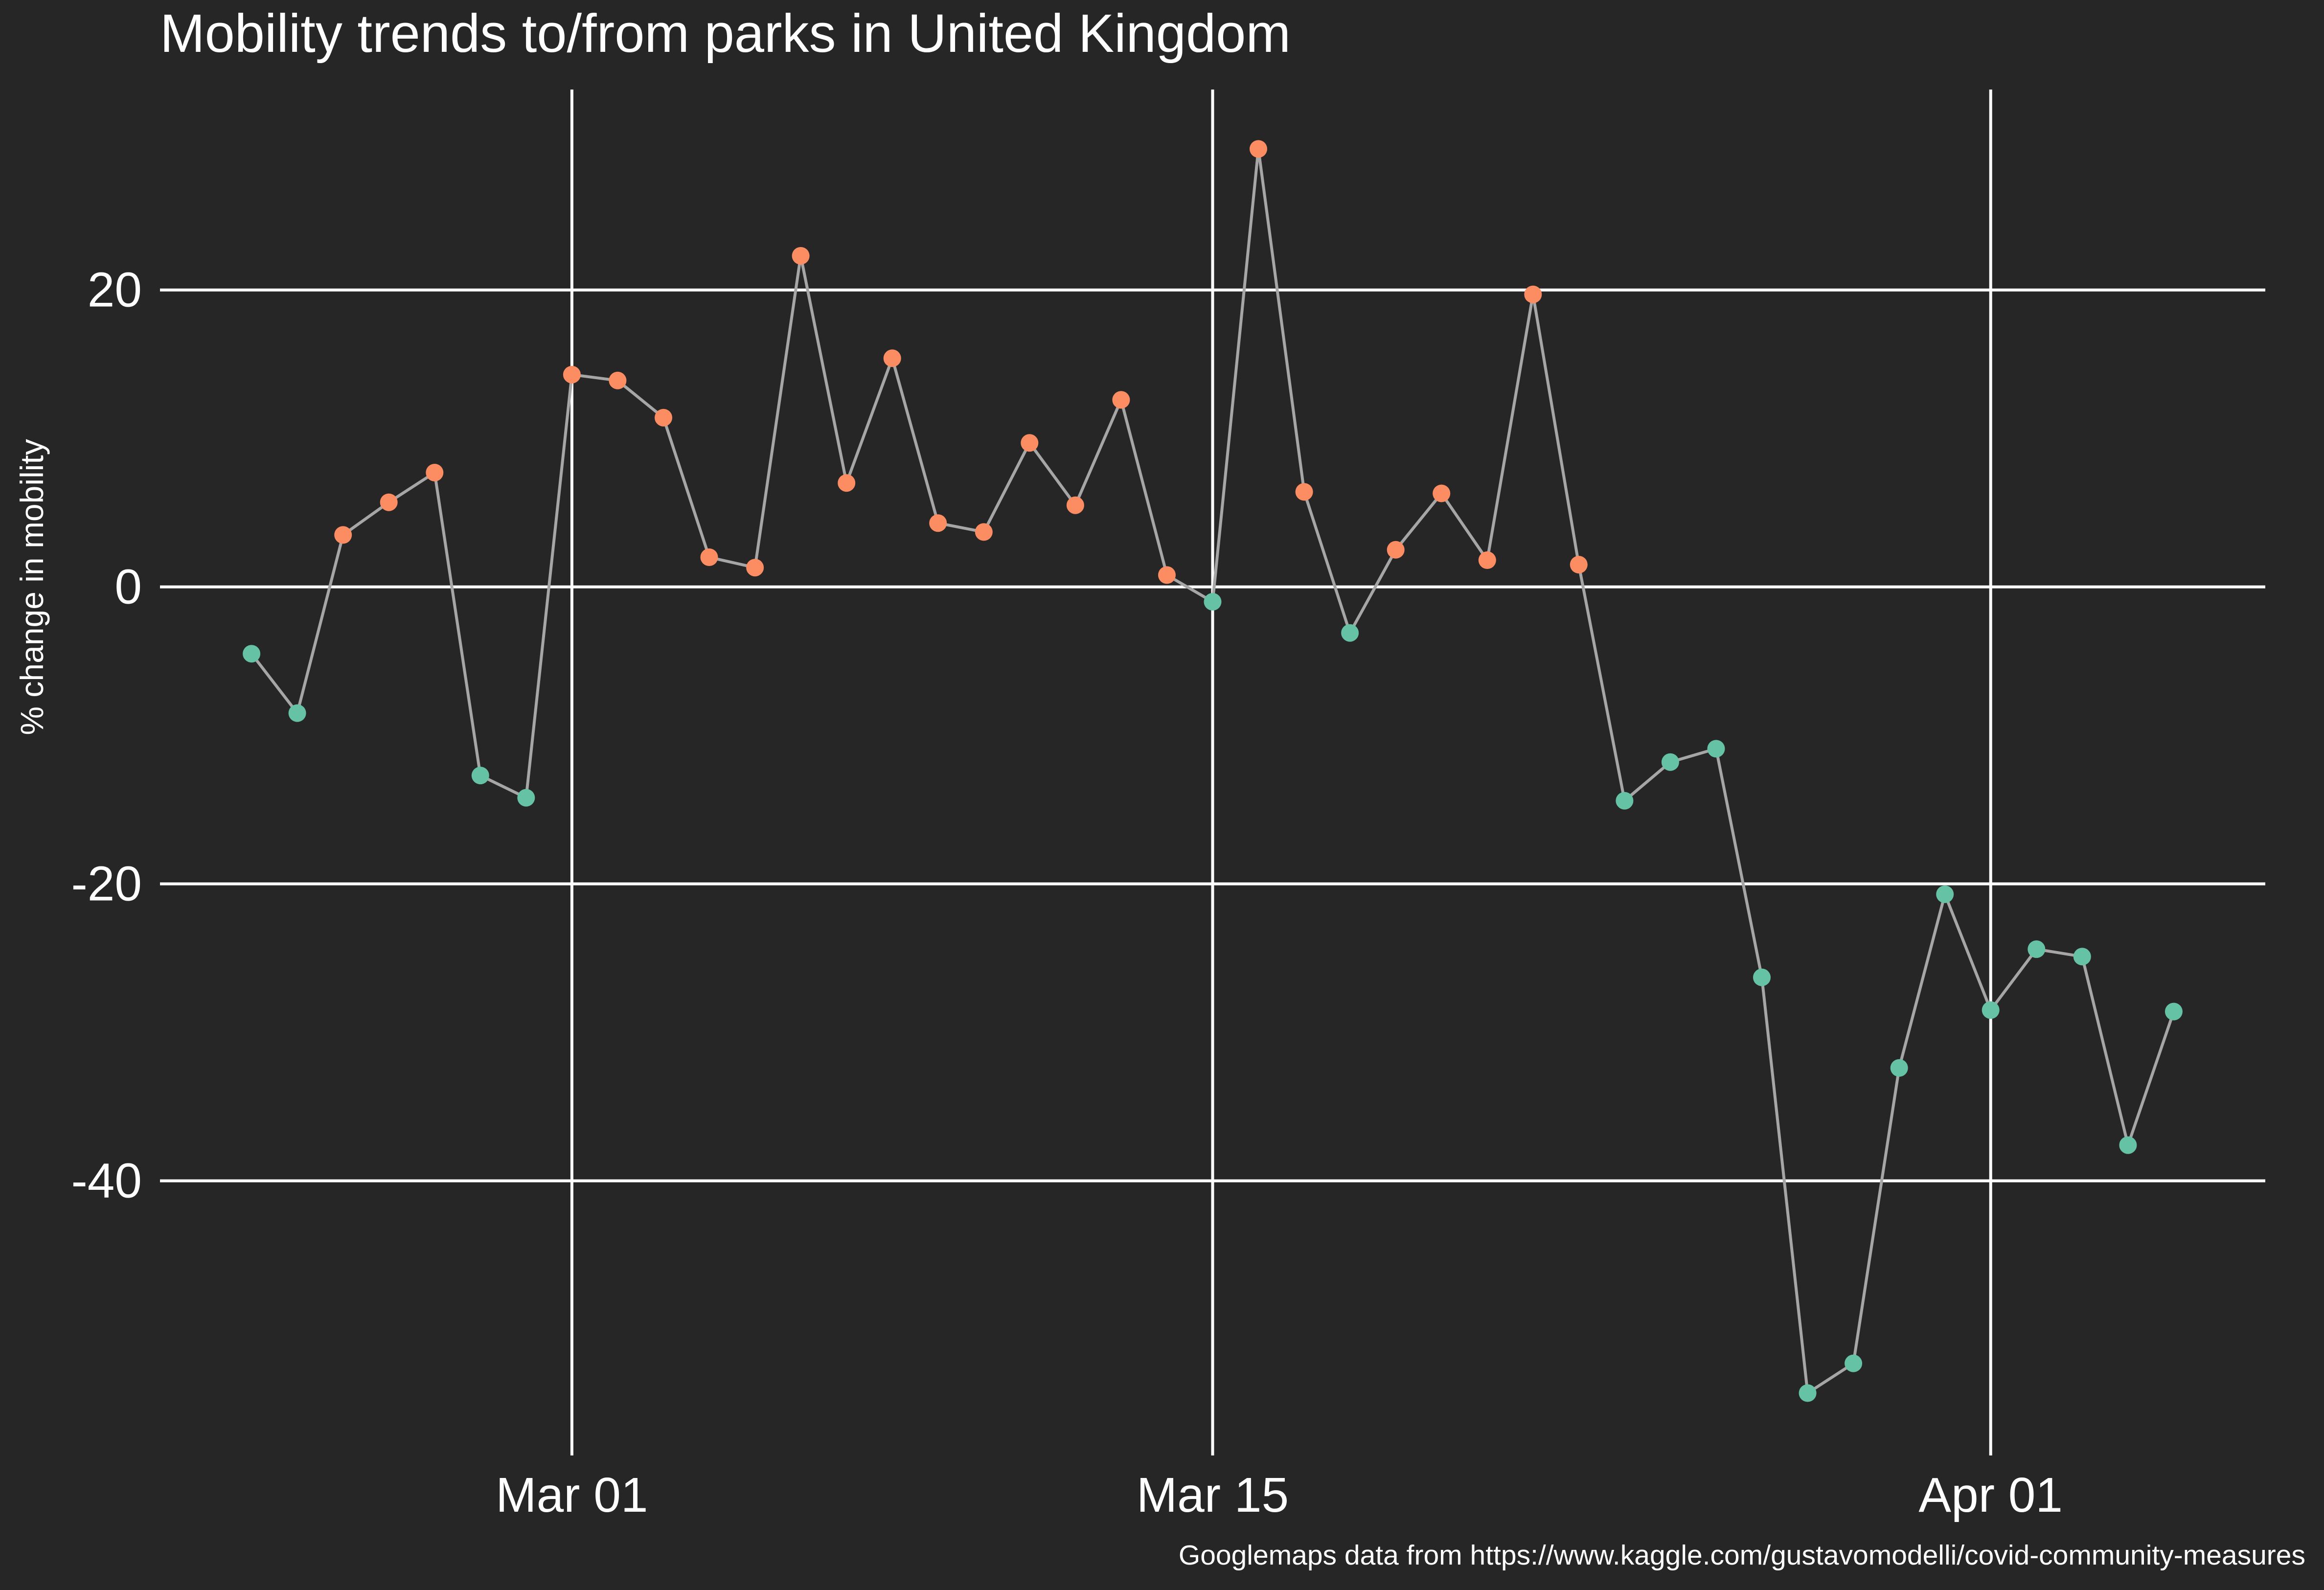 This screenshot has width=2324, height=1590. What do you see at coordinates (32, 587) in the screenshot?
I see `y-axis-label: % change in mobility` at bounding box center [32, 587].